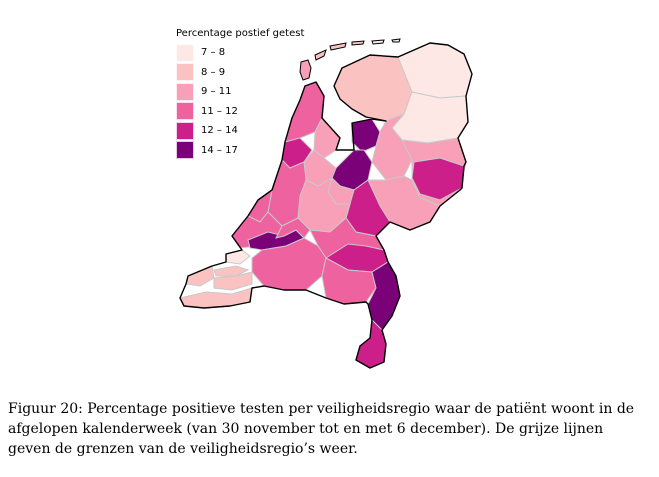 Image resolution: width=659 pixels, height=477 pixels. What do you see at coordinates (238, 257) in the screenshot?
I see `region-zeeland-schouwen` at bounding box center [238, 257].